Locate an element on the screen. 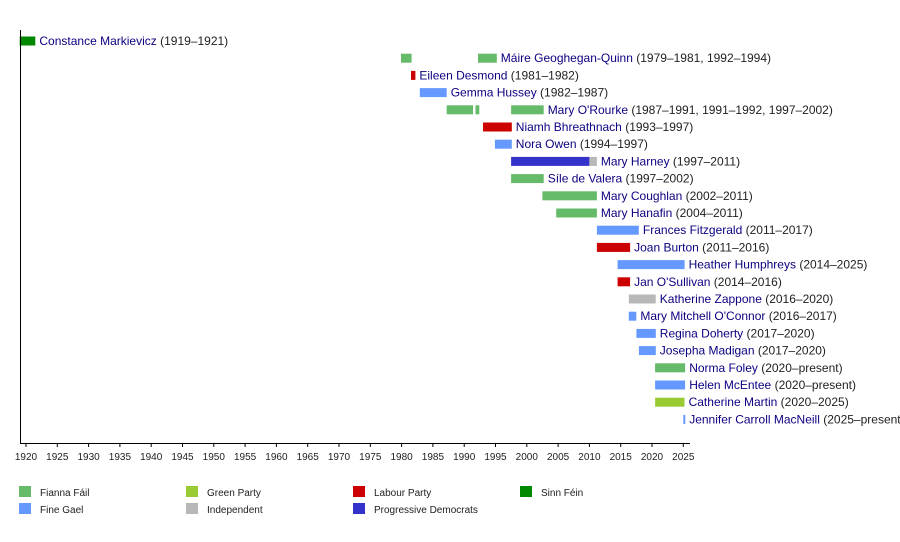 The height and width of the screenshot is (542, 900). x-tick-label: 1985 is located at coordinates (433, 457).